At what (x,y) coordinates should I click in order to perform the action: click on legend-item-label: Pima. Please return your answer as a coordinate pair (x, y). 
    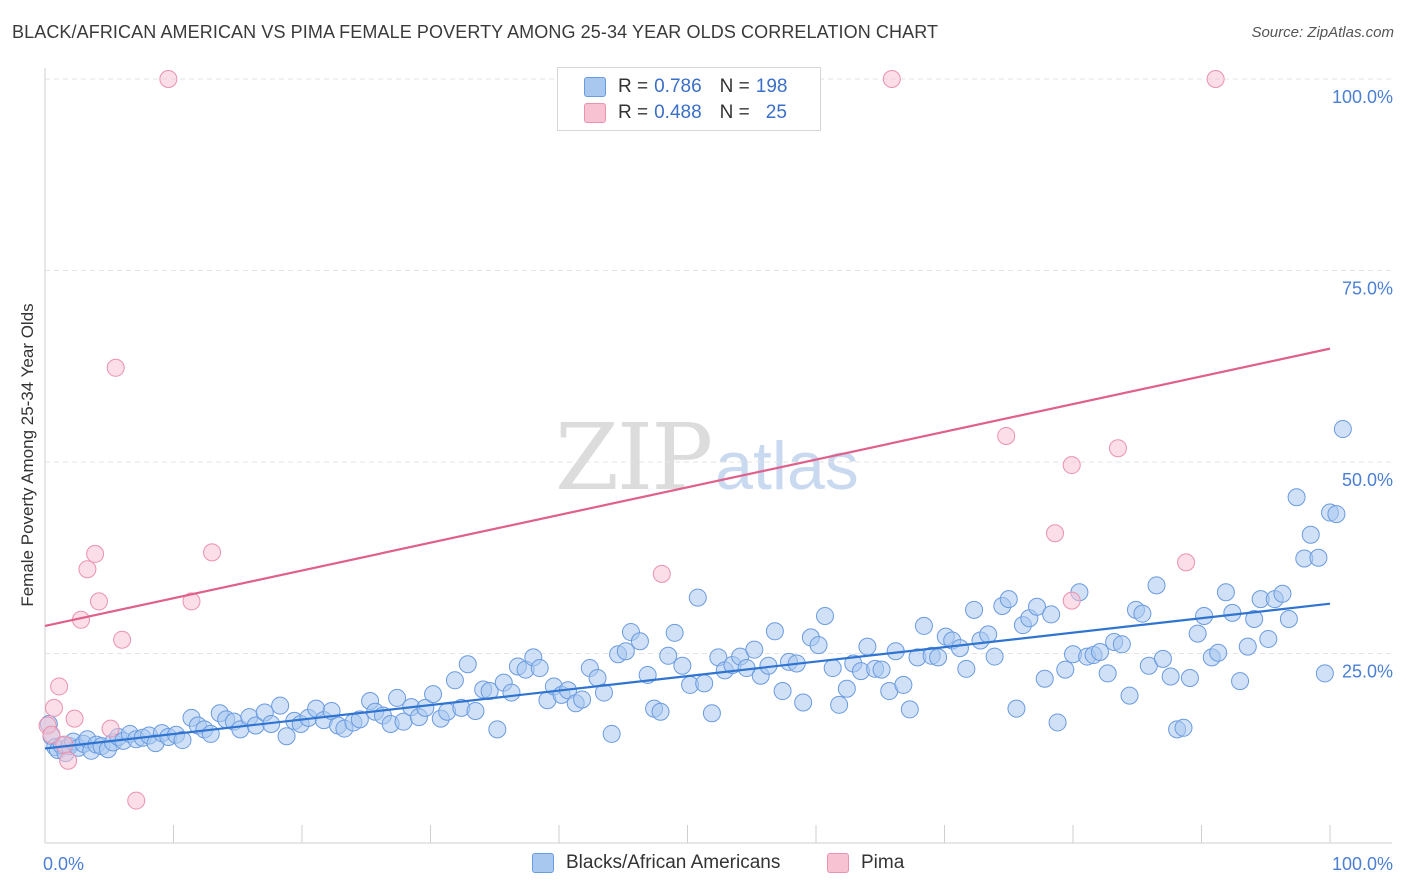
    Looking at the image, I should click on (883, 862).